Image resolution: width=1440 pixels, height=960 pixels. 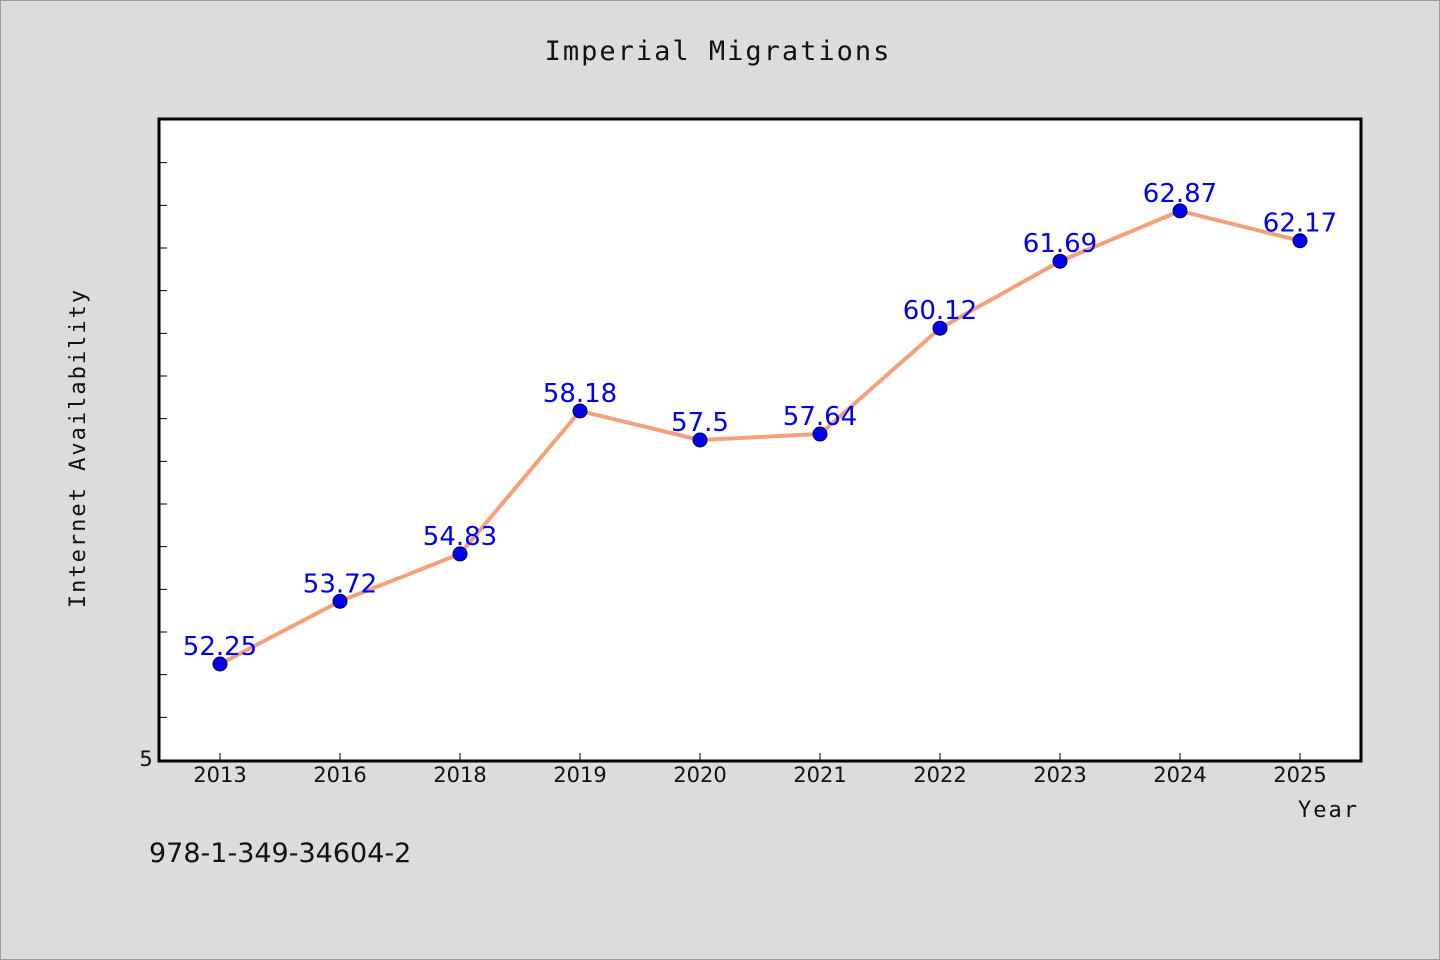 I want to click on x-tick-label: 2016, so click(x=339, y=775).